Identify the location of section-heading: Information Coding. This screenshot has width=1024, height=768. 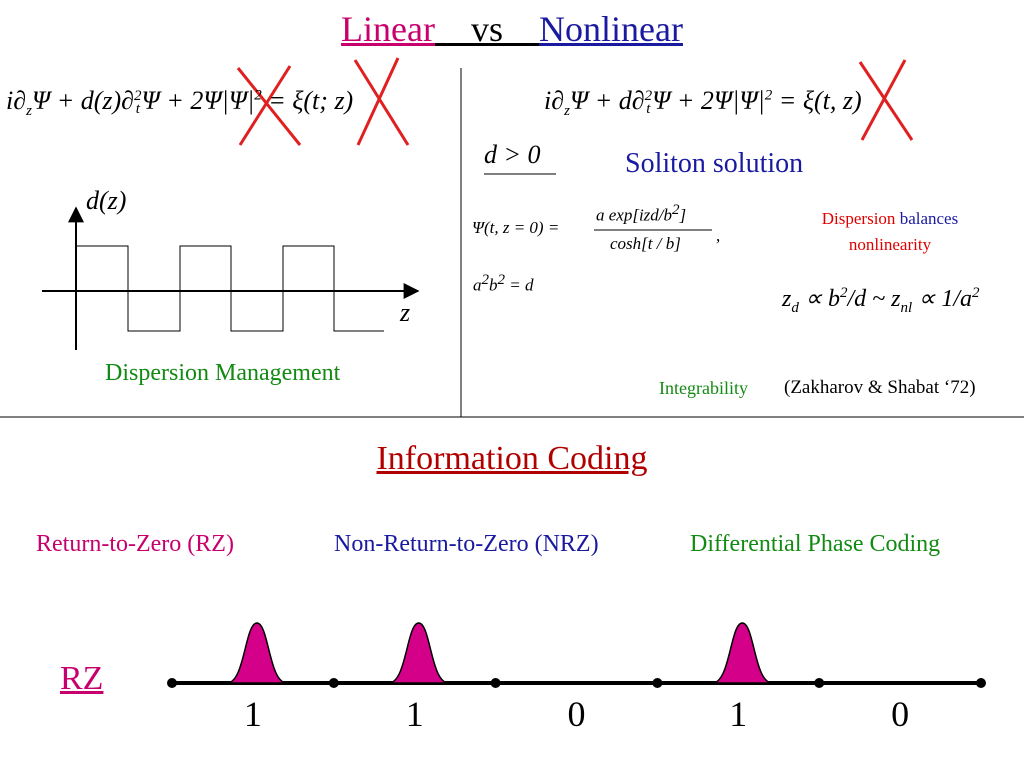
(512, 458).